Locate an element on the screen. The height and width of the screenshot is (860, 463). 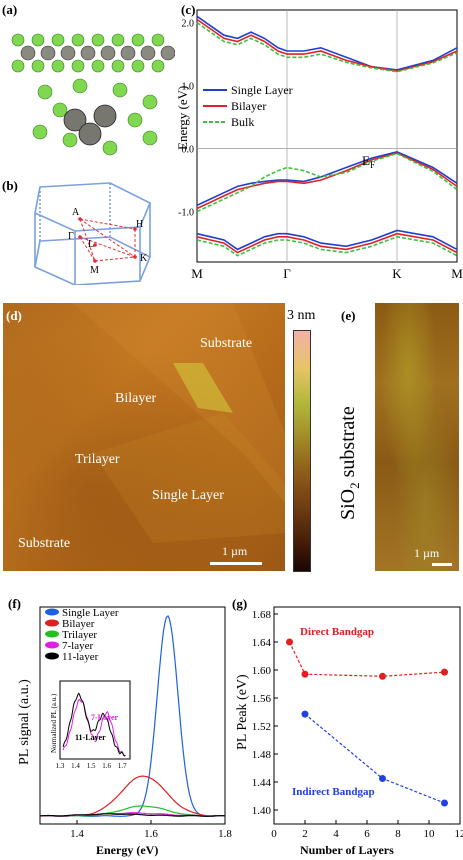
bz-point-Gamma: Γ is located at coordinates (71, 236).